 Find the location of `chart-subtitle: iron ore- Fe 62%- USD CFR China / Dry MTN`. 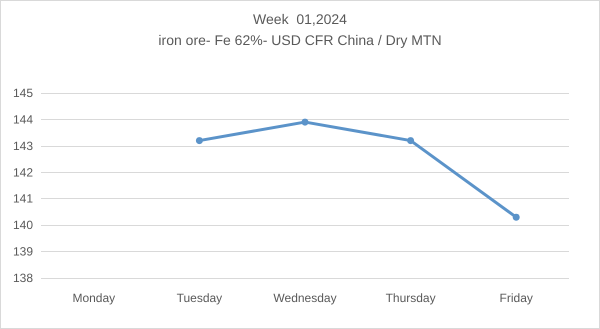

chart-subtitle: iron ore- Fe 62%- USD CFR China / Dry MTN is located at coordinates (300, 40).